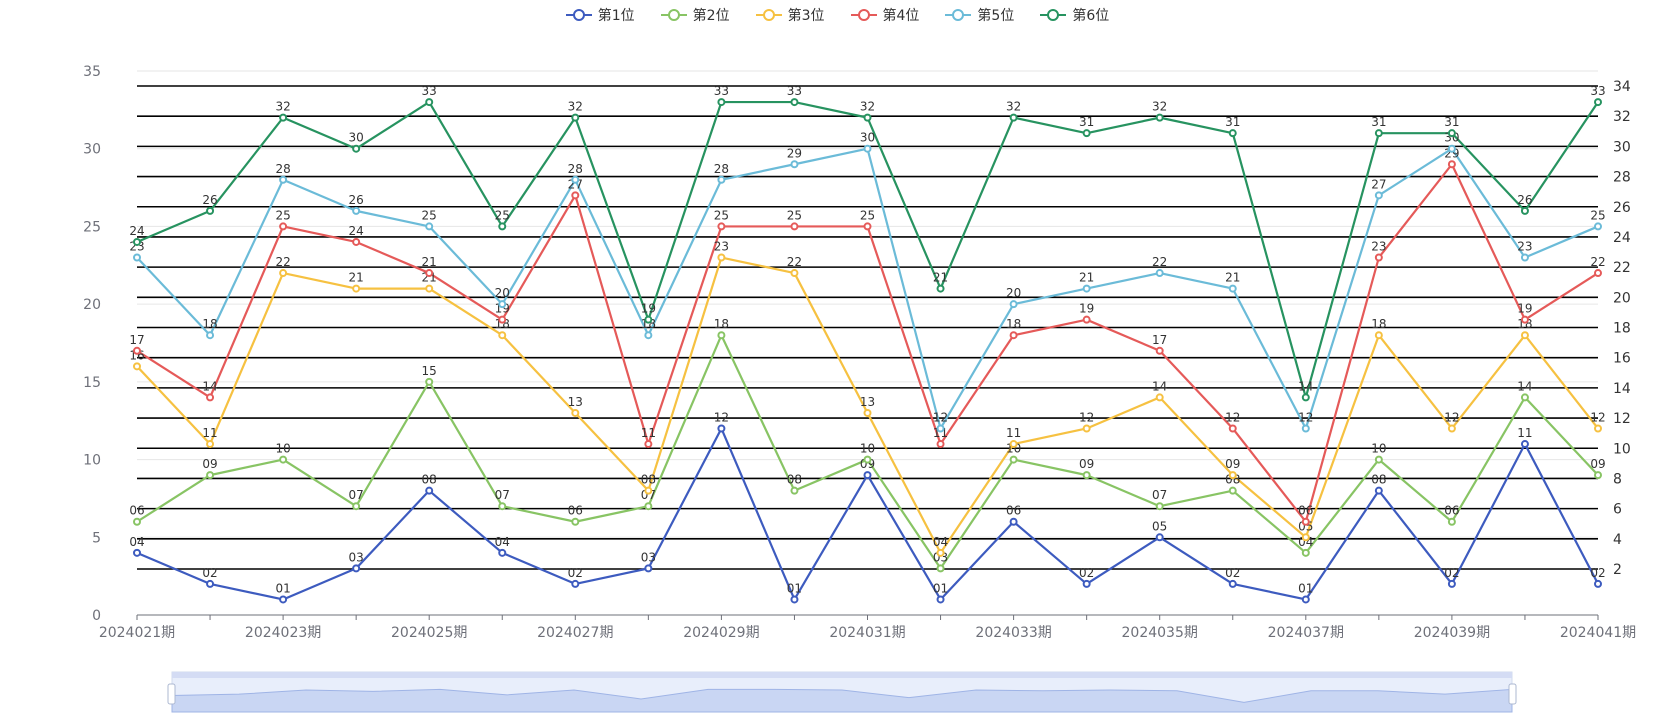  I want to click on legend-item: 第5位, so click(979, 15).